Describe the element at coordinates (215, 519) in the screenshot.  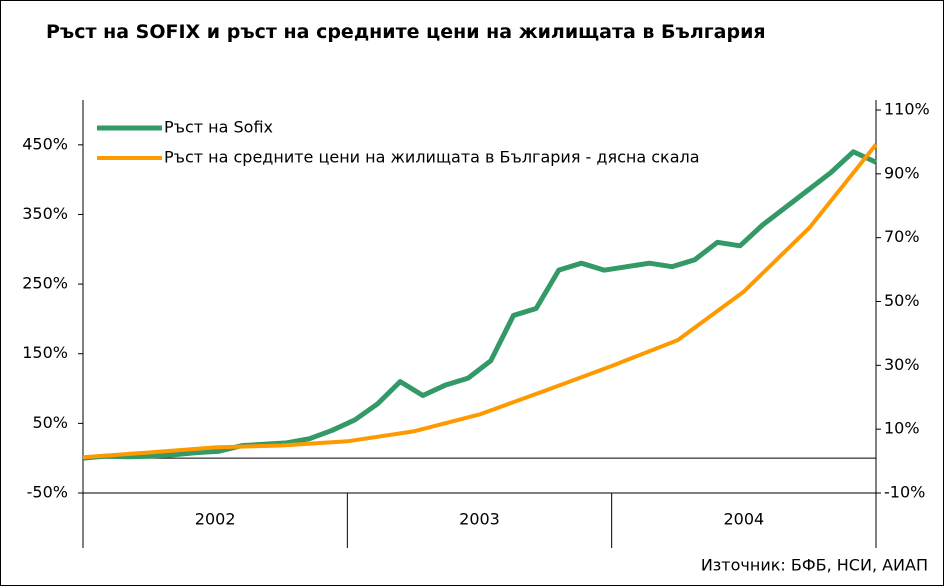
I see `x-tick-label: 2002` at that location.